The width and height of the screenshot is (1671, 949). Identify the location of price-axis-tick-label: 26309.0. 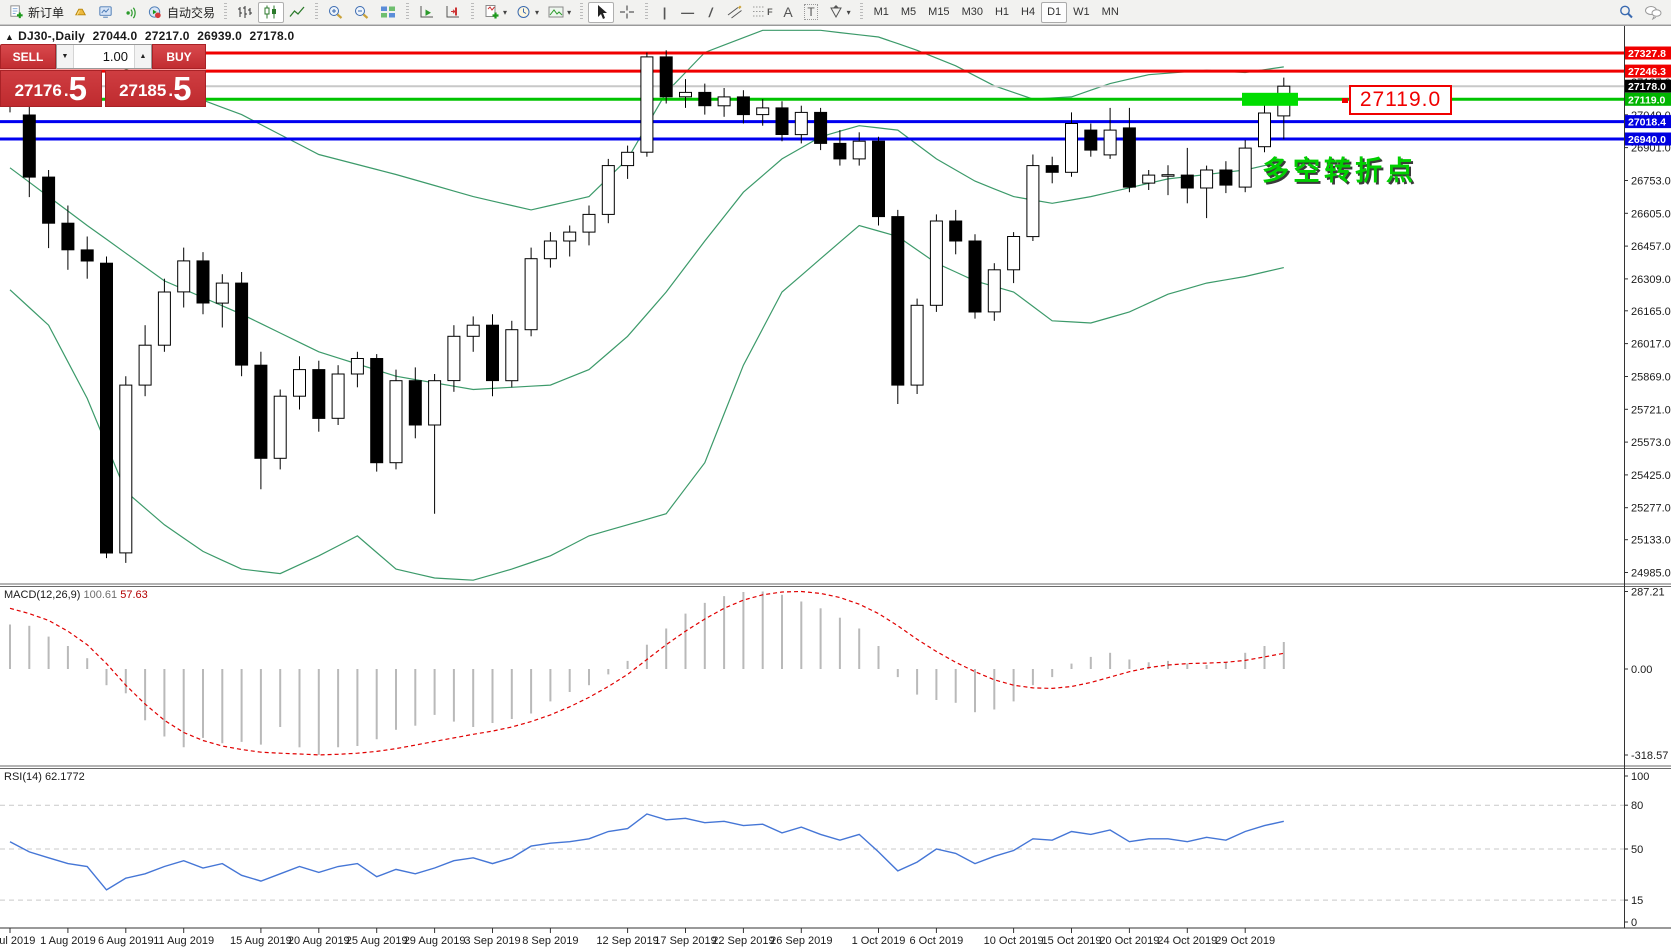
(1651, 280).